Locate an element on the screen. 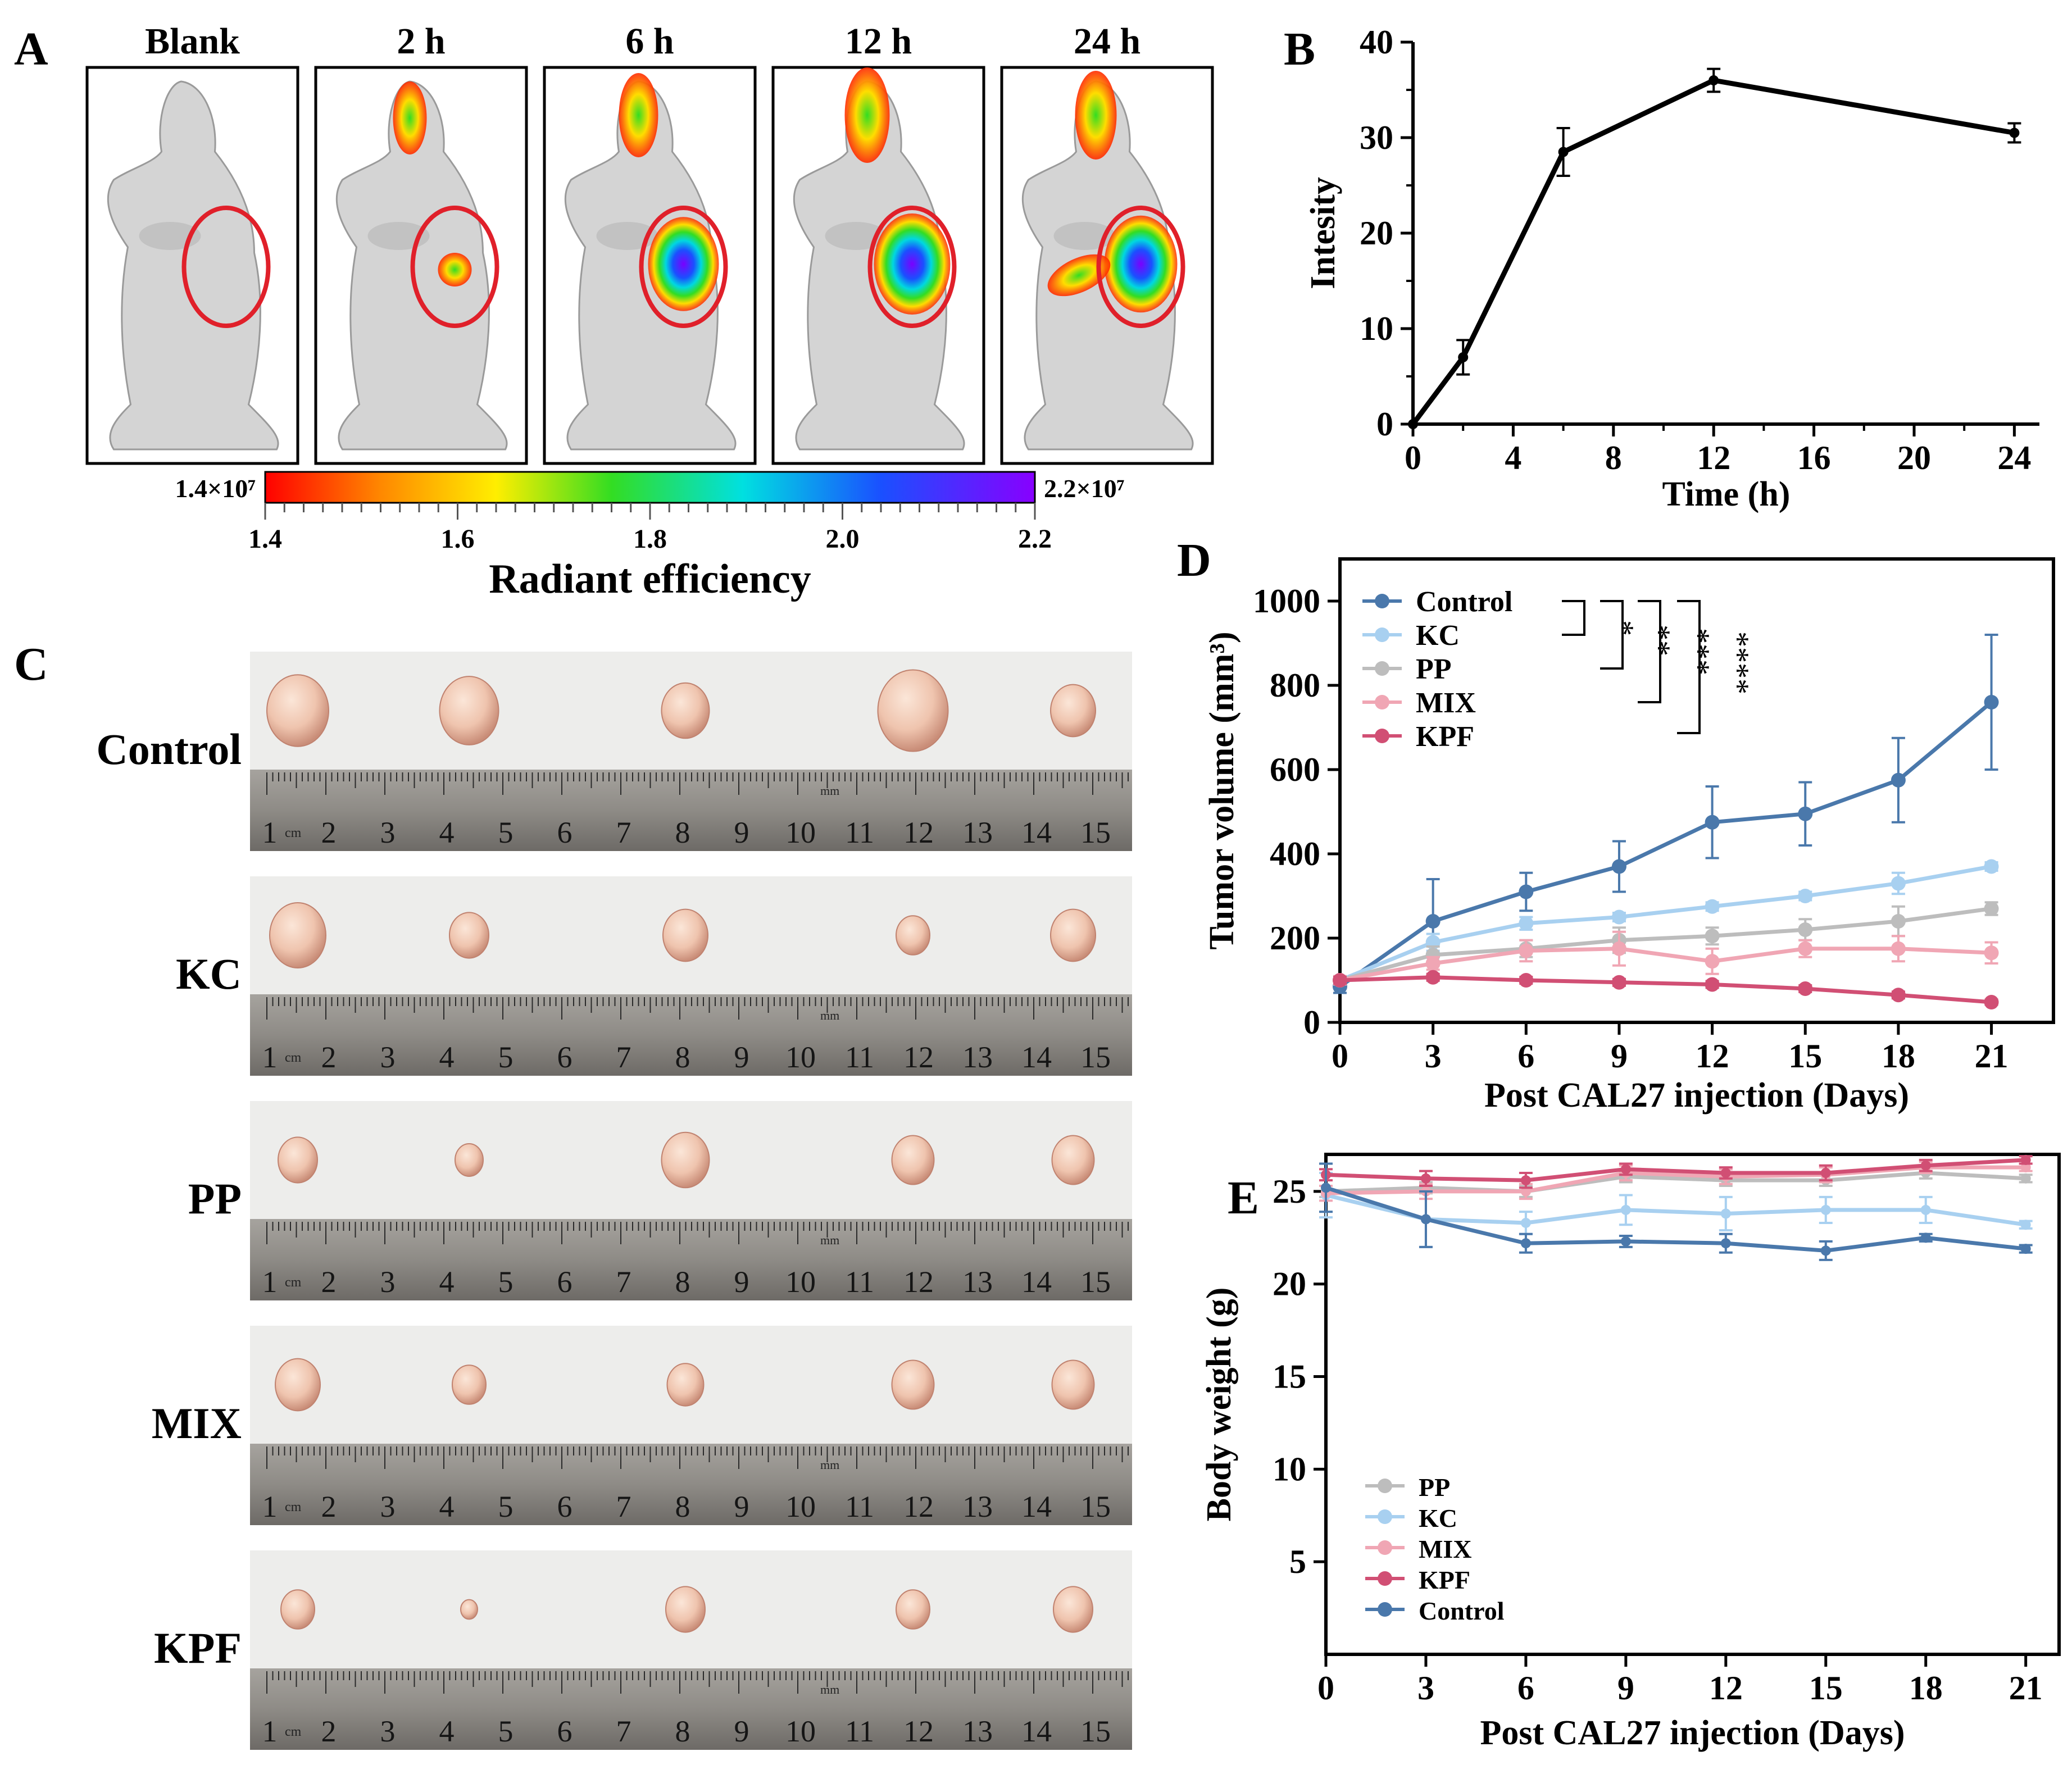  timepoint-label: 12 h is located at coordinates (878, 41).